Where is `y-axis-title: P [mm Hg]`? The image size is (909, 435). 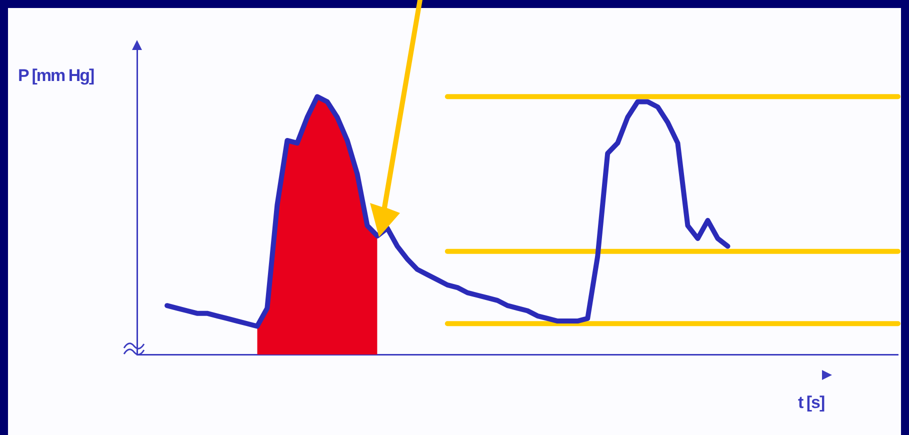 y-axis-title: P [mm Hg] is located at coordinates (56, 76).